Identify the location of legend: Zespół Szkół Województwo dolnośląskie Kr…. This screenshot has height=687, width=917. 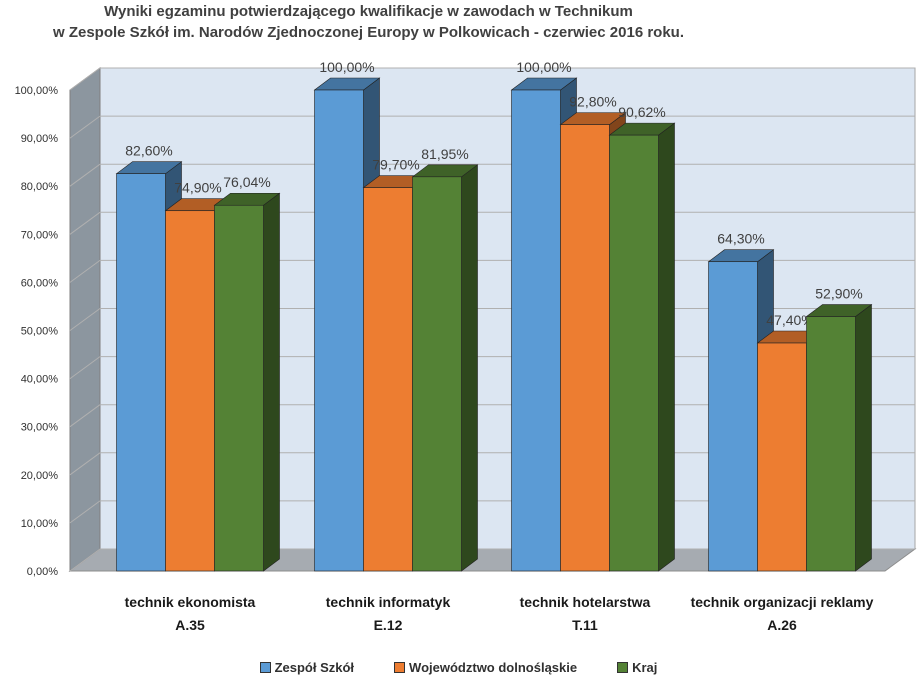
(458, 667).